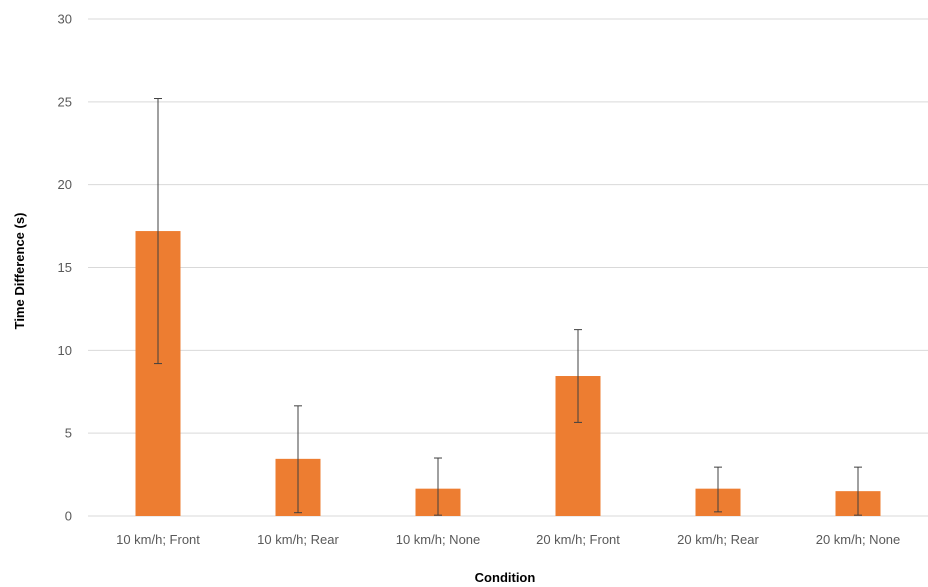  Describe the element at coordinates (65, 350) in the screenshot. I see `y-tick-label: 10` at that location.